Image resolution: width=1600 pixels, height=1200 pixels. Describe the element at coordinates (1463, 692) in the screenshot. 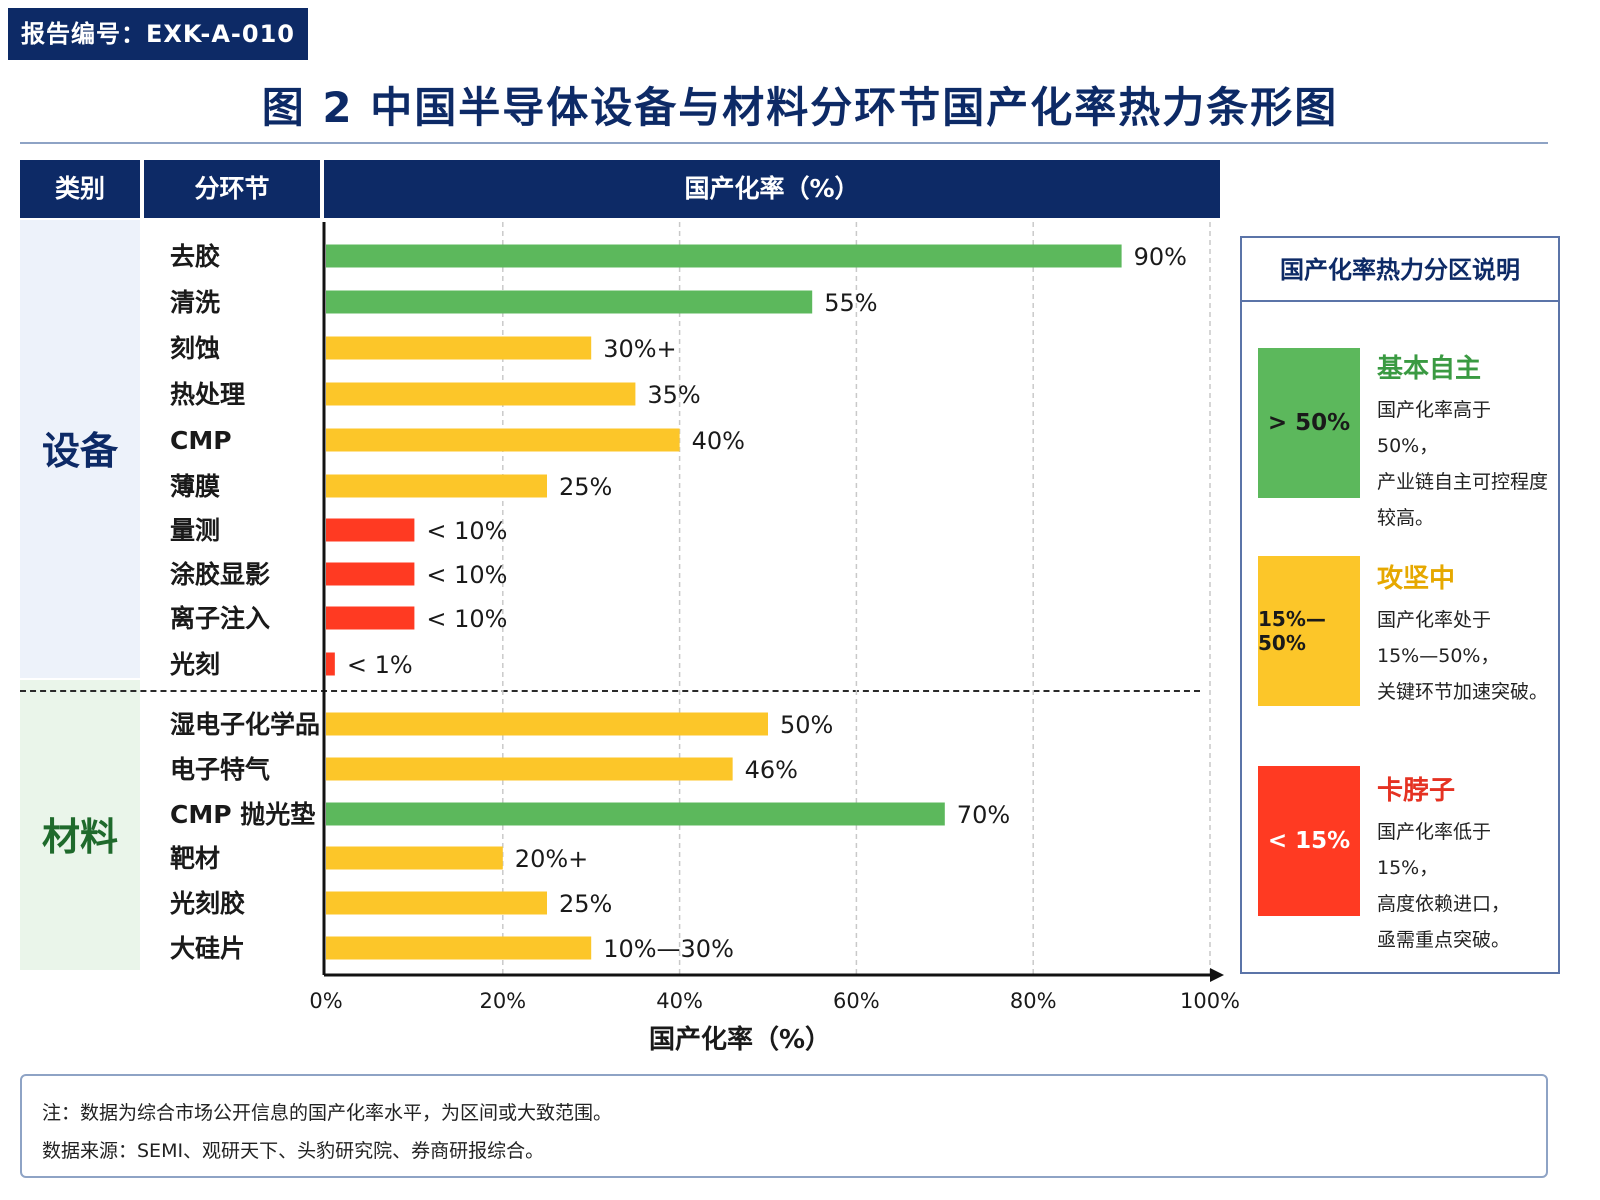

I see `legend-desc-line: 关键环节加速突破。` at that location.